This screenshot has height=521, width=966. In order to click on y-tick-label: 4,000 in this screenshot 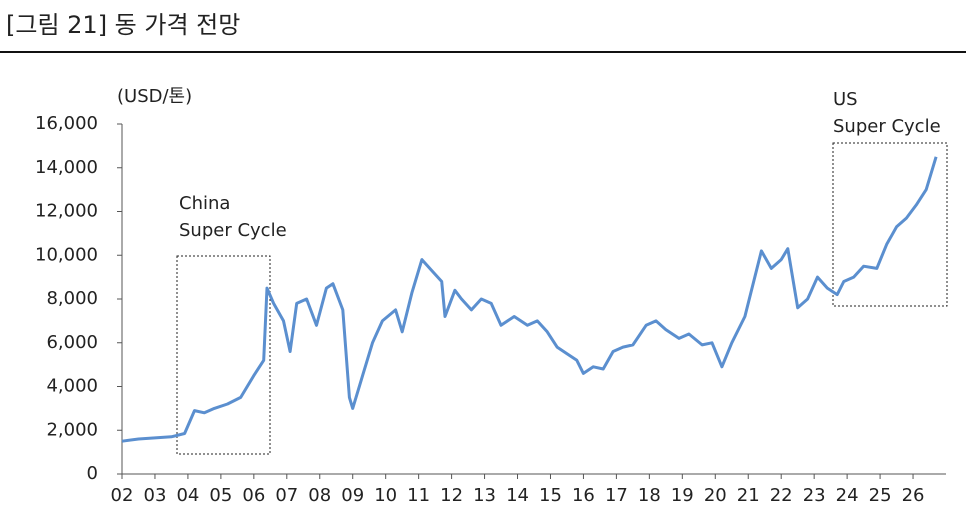, I will do `click(72, 386)`.